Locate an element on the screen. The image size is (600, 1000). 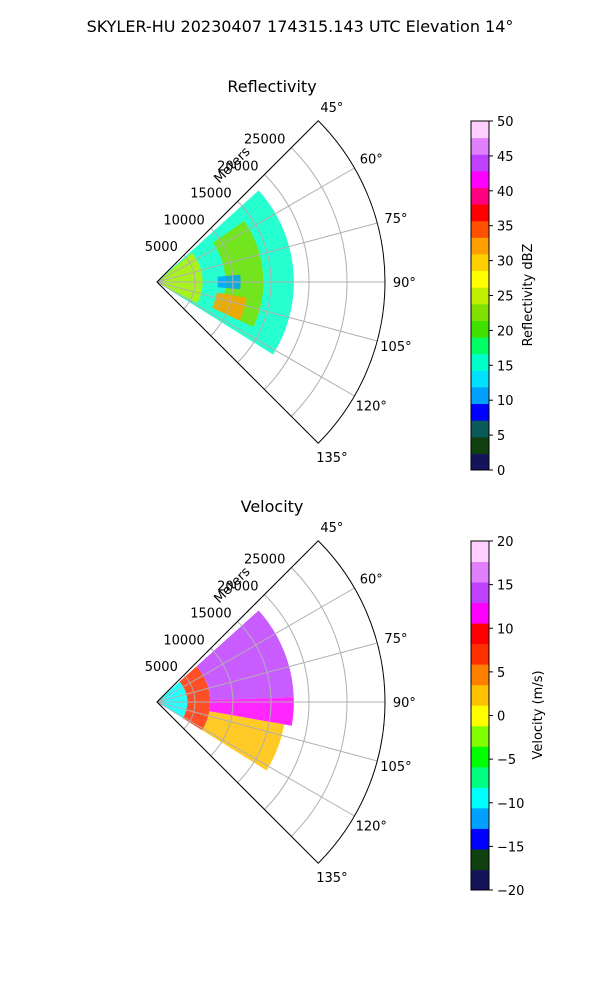
azimuth-tick-label: 60° is located at coordinates (371, 159).